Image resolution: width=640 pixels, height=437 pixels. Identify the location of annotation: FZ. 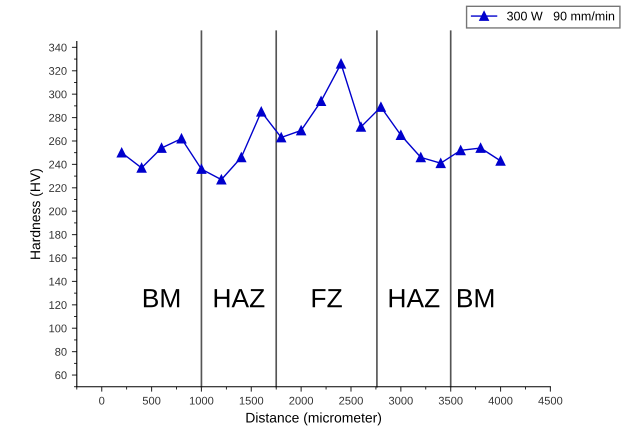
(327, 298).